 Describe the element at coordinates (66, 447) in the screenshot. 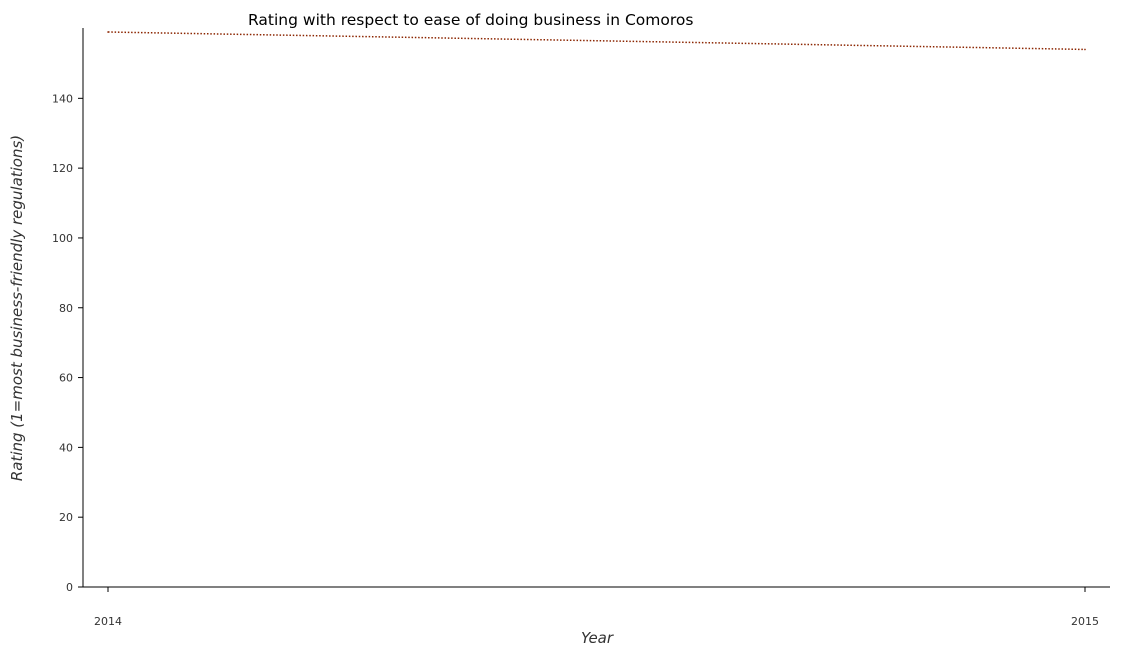

I see `y-tick-label: 40` at that location.